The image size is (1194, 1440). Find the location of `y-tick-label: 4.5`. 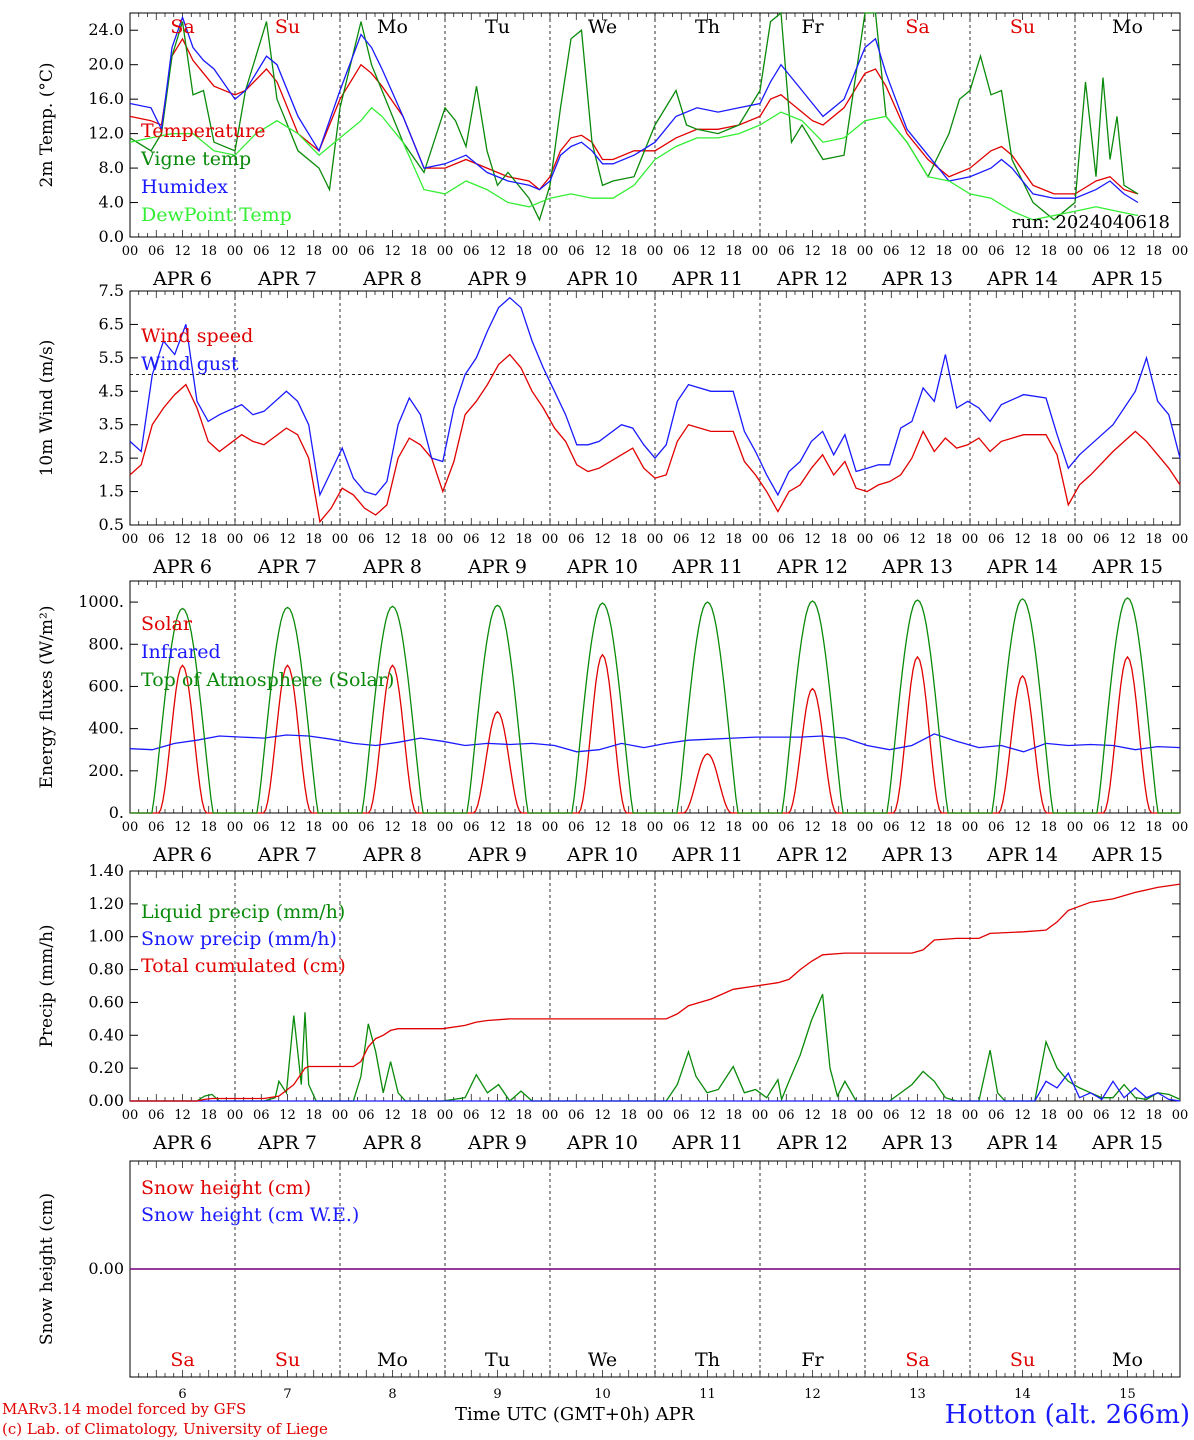

y-tick-label: 4.5 is located at coordinates (111, 390).